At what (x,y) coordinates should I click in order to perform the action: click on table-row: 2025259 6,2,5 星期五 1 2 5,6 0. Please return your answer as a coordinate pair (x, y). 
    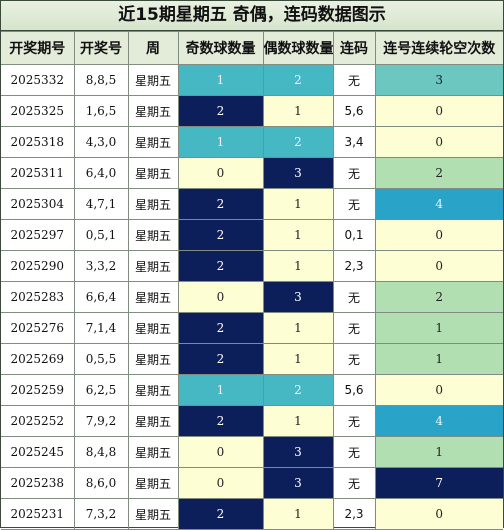
    Looking at the image, I should click on (252, 390).